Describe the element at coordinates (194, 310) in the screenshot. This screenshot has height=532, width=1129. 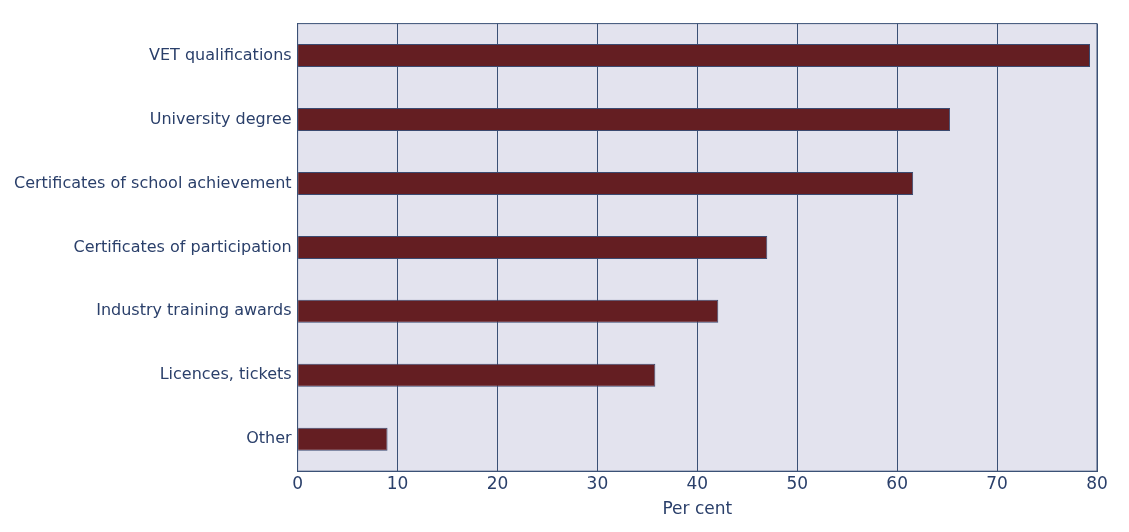
I see `y-tick-label: Industry training awards` at that location.